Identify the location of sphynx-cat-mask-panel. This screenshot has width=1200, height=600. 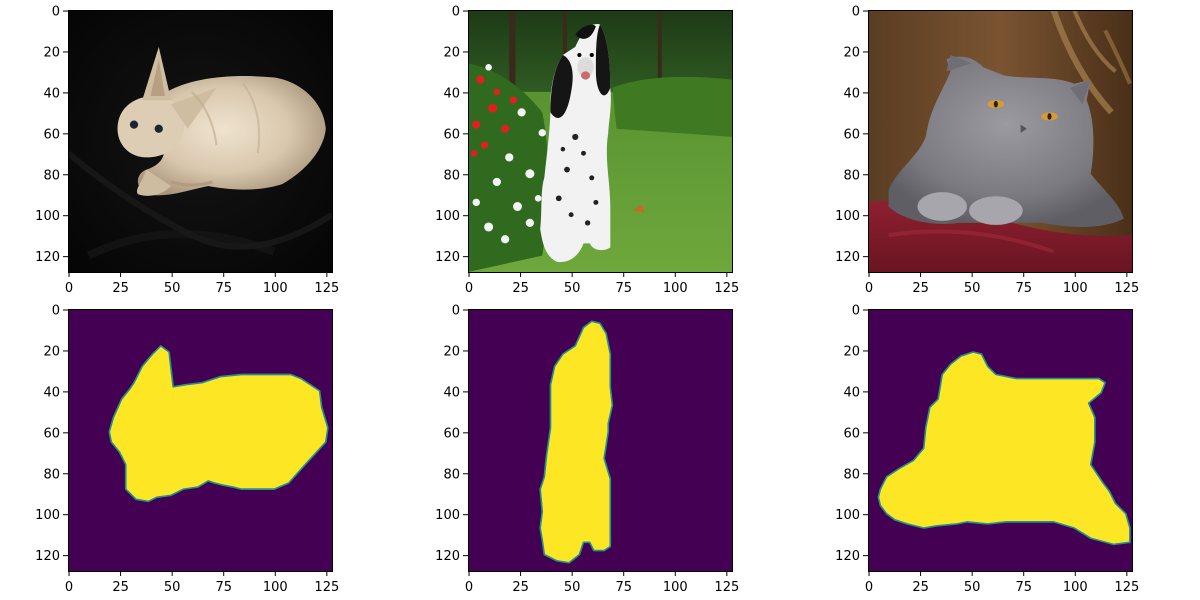
(200, 440).